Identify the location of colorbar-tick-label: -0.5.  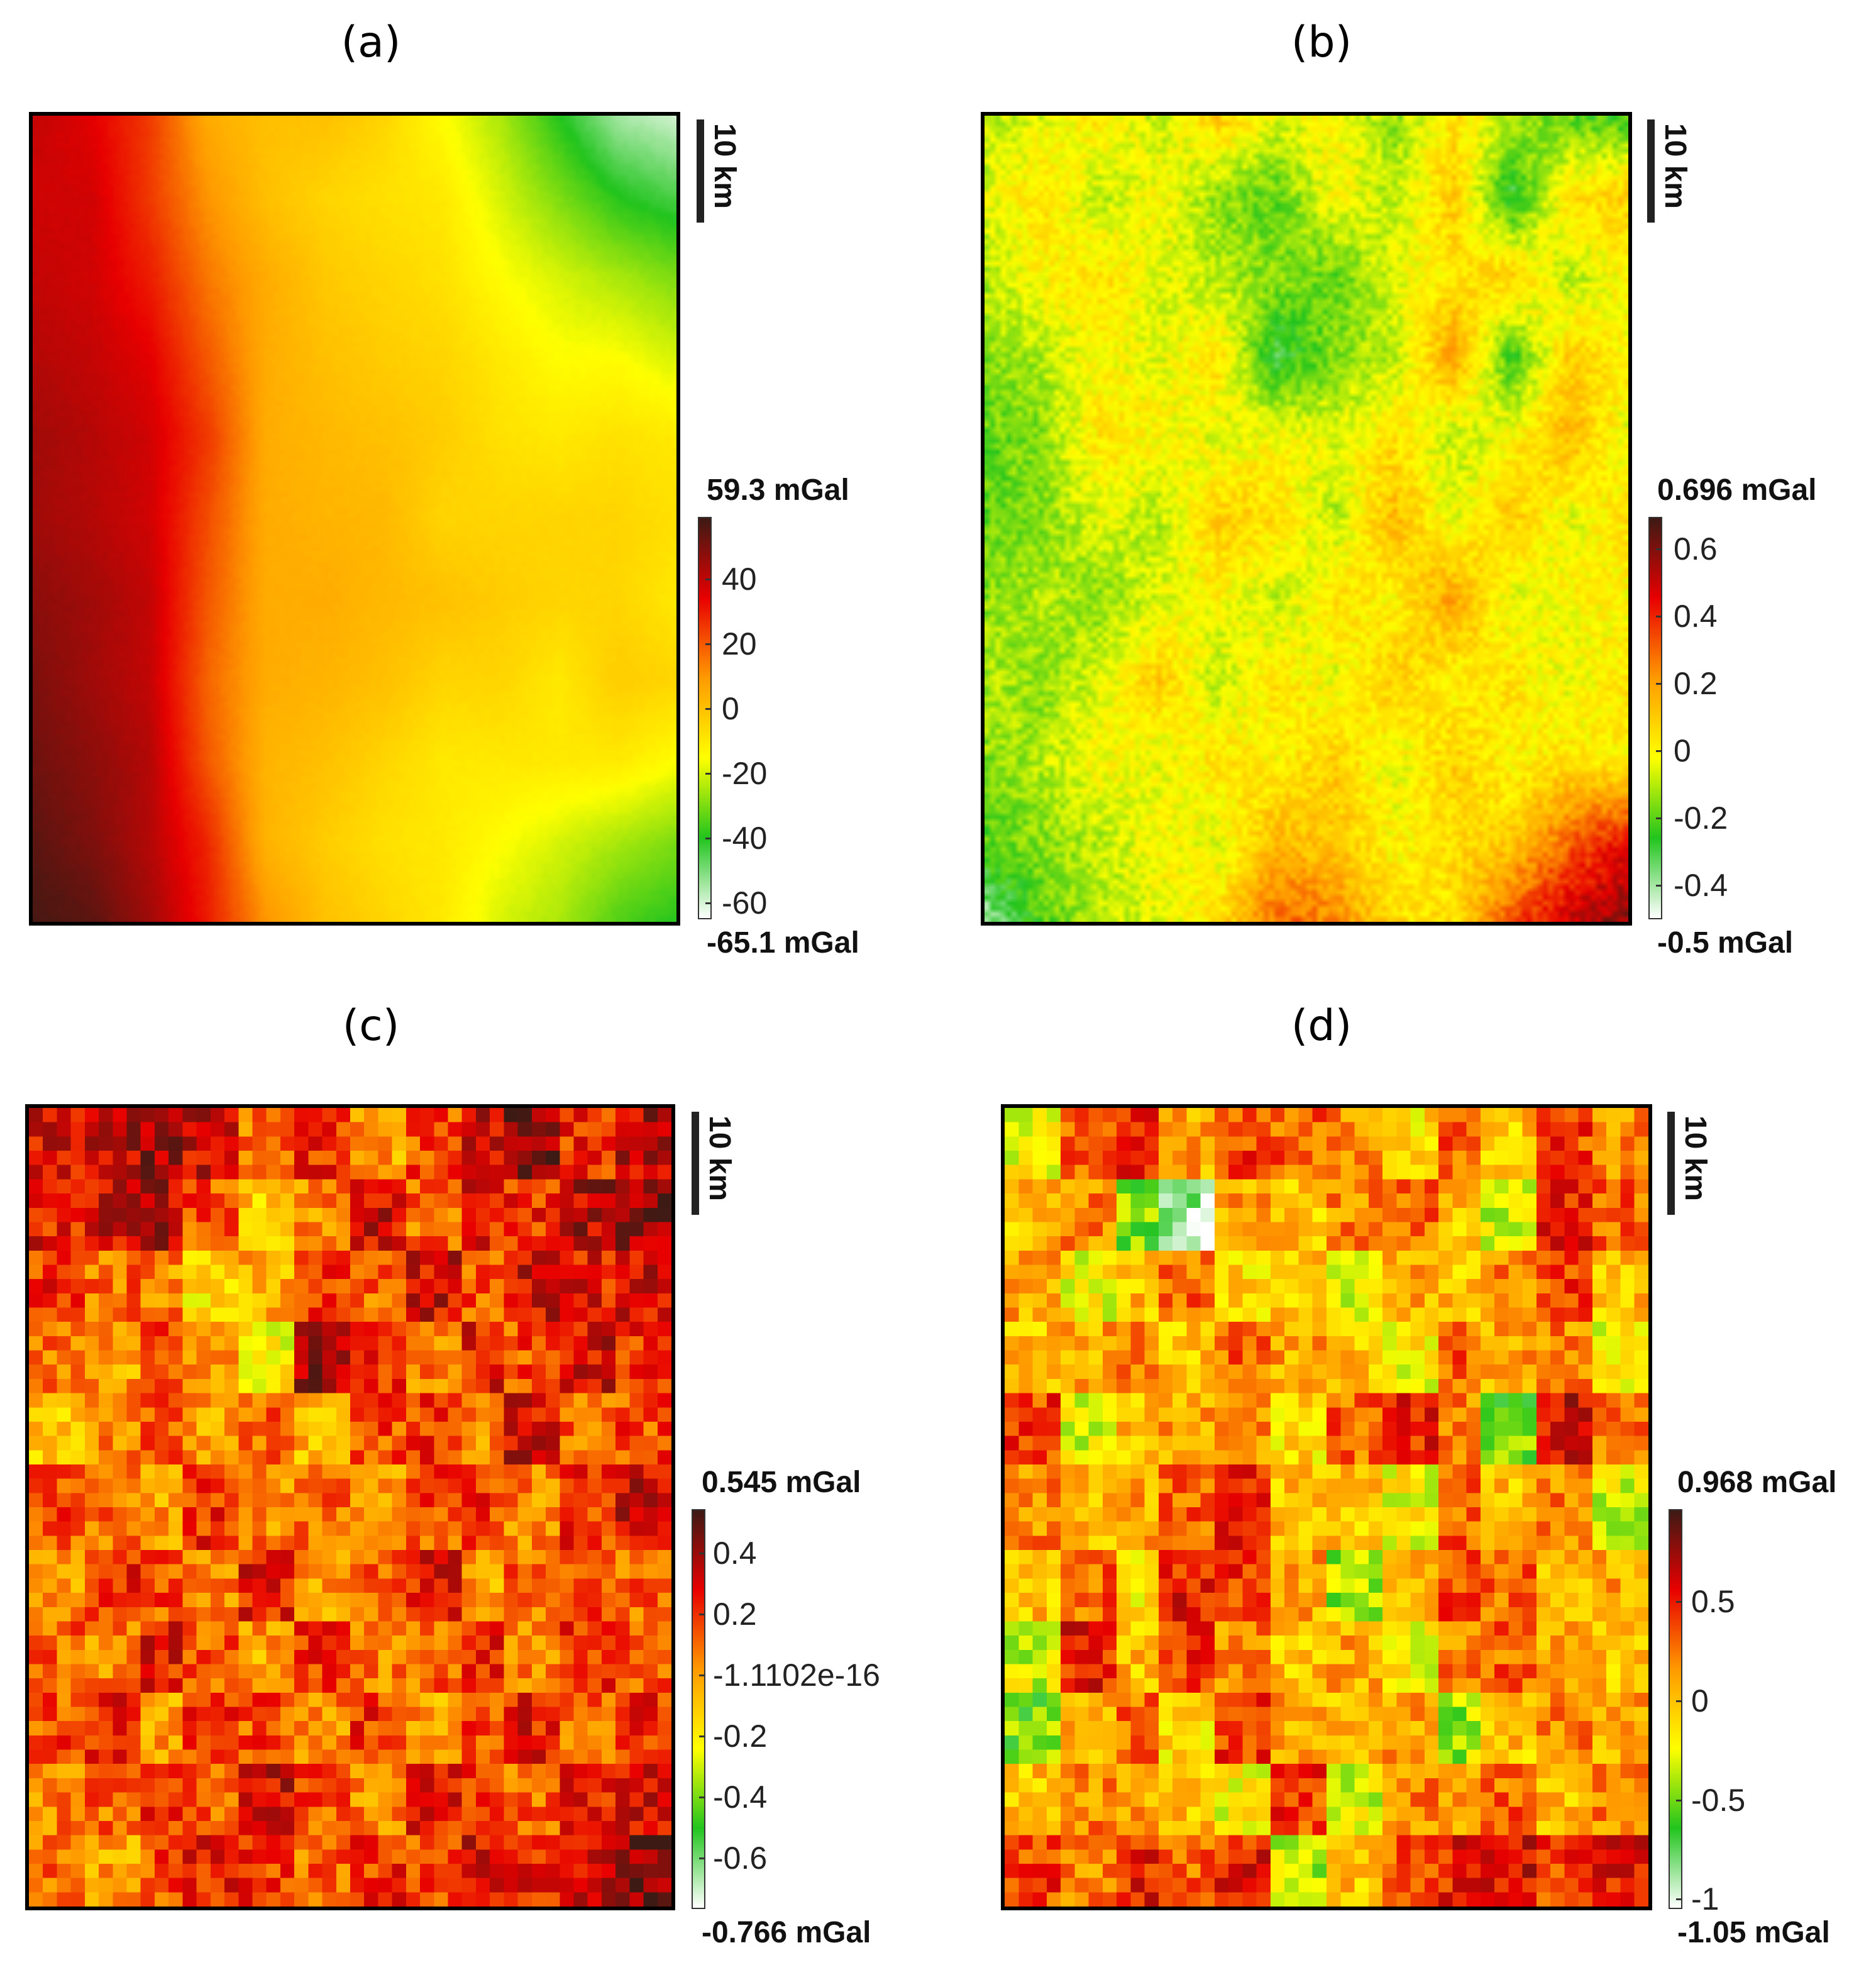
(1718, 1800).